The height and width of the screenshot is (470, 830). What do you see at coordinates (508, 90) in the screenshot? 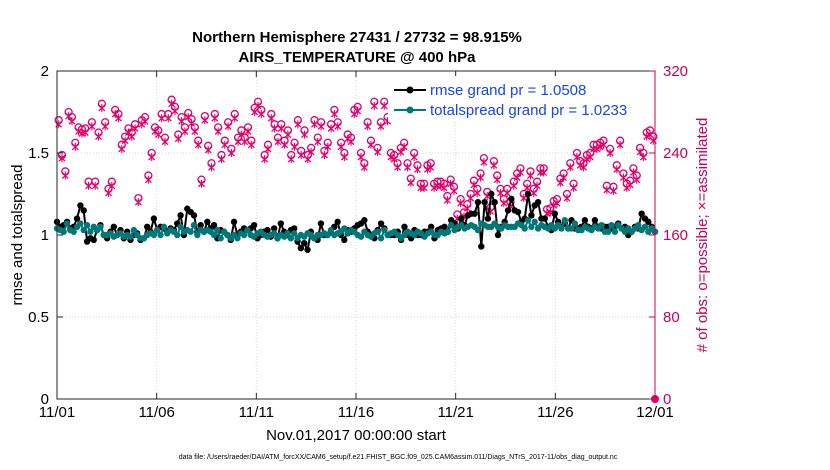
I see `legend-label-rmse: rmse grand pr = 1.0508` at bounding box center [508, 90].